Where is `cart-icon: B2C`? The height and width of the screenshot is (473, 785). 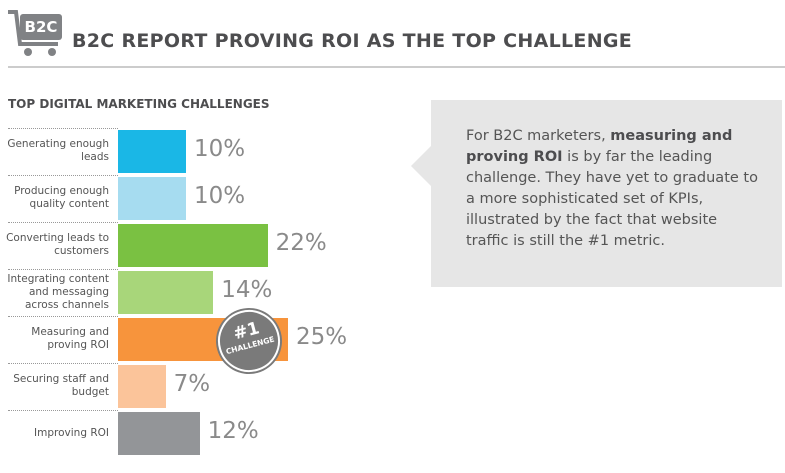
cart-icon: B2C is located at coordinates (35, 33).